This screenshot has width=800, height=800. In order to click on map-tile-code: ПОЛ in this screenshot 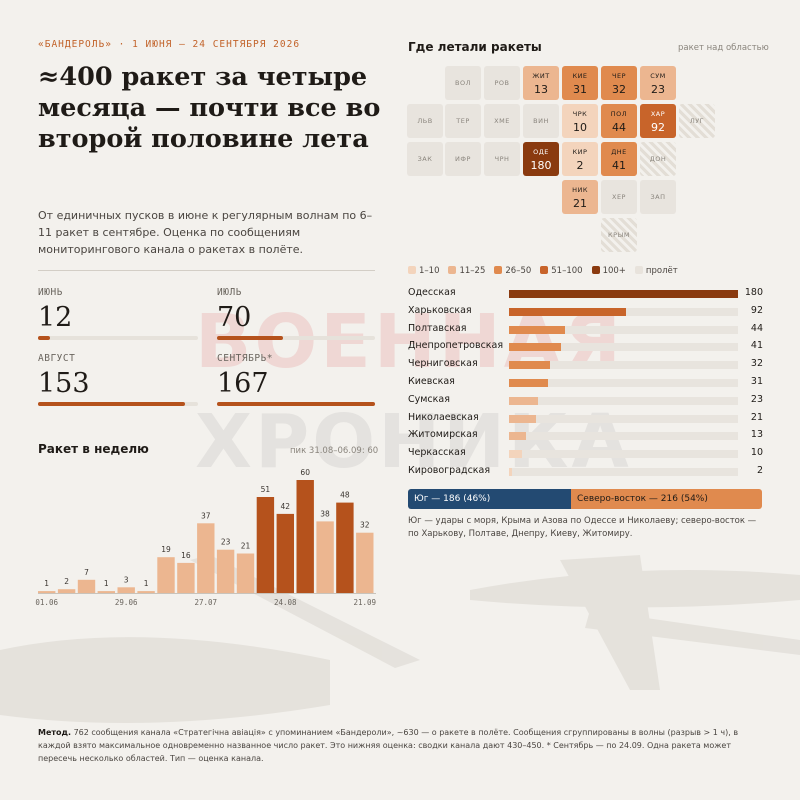, I will do `click(619, 114)`.